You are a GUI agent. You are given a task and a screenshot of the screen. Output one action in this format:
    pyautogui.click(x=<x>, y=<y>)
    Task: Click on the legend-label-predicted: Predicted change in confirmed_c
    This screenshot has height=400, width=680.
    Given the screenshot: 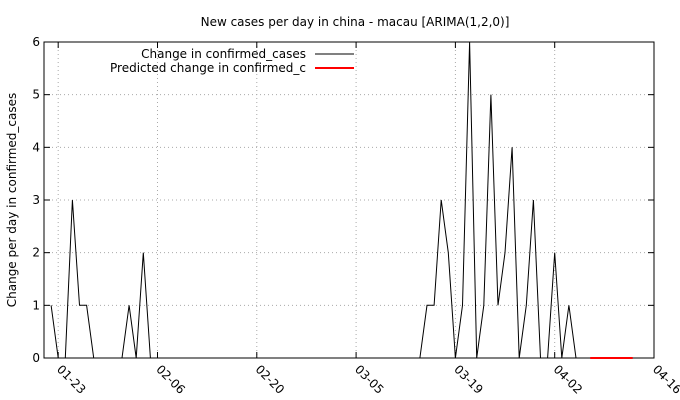 What is the action you would take?
    pyautogui.click(x=208, y=68)
    